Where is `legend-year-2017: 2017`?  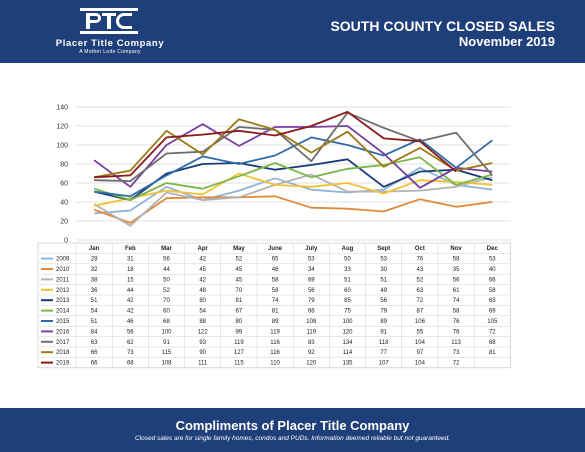 legend-year-2017: 2017 is located at coordinates (63, 343).